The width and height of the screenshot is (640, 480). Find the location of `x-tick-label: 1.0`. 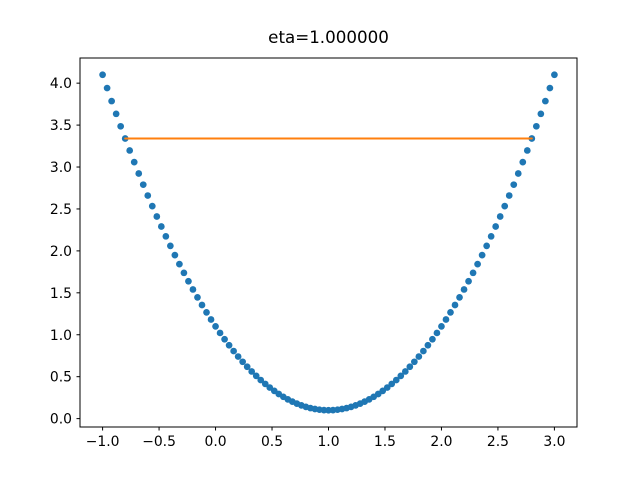

x-tick-label: 1.0 is located at coordinates (328, 442).